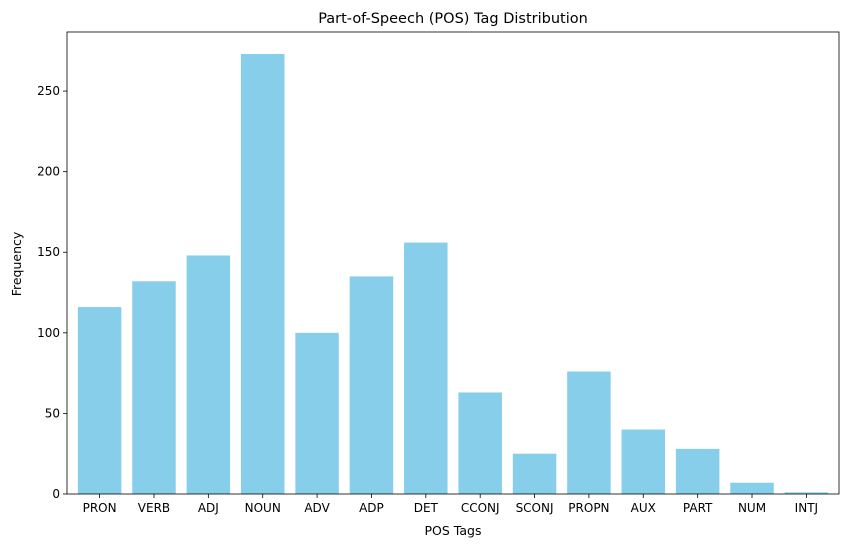  Describe the element at coordinates (263, 508) in the screenshot. I see `x-tick-label-noun: NOUN` at that location.